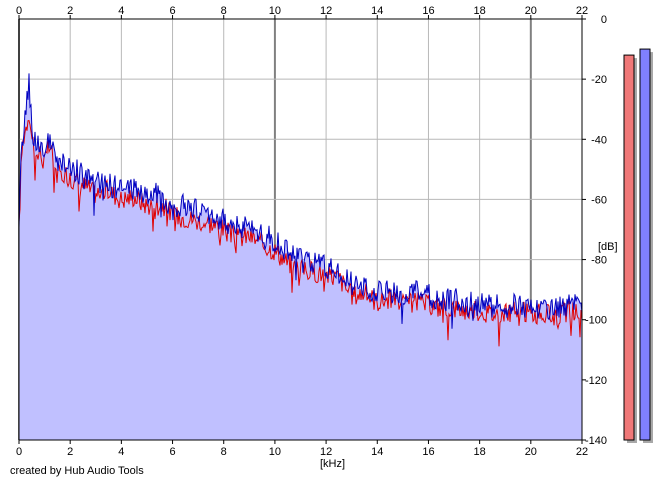  What do you see at coordinates (326, 452) in the screenshot?
I see `x-tick-label-bottom: 12` at bounding box center [326, 452].